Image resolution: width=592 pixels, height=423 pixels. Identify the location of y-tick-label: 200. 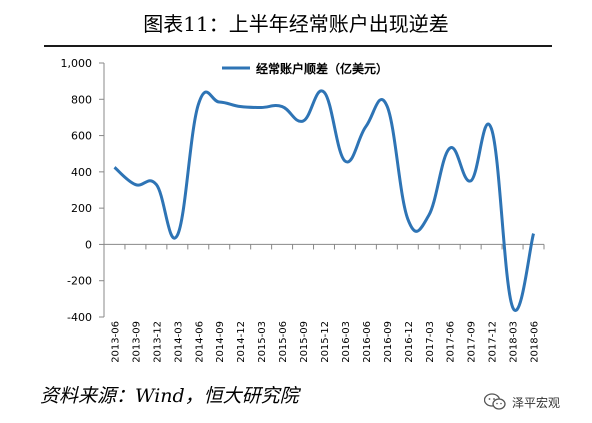
(81, 208).